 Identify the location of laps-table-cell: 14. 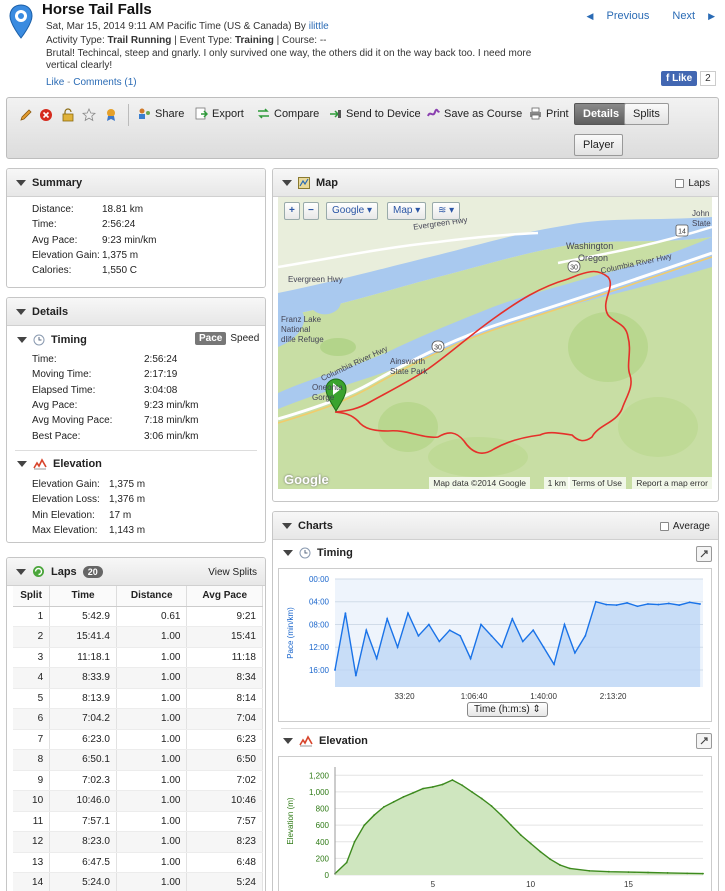
(32, 881).